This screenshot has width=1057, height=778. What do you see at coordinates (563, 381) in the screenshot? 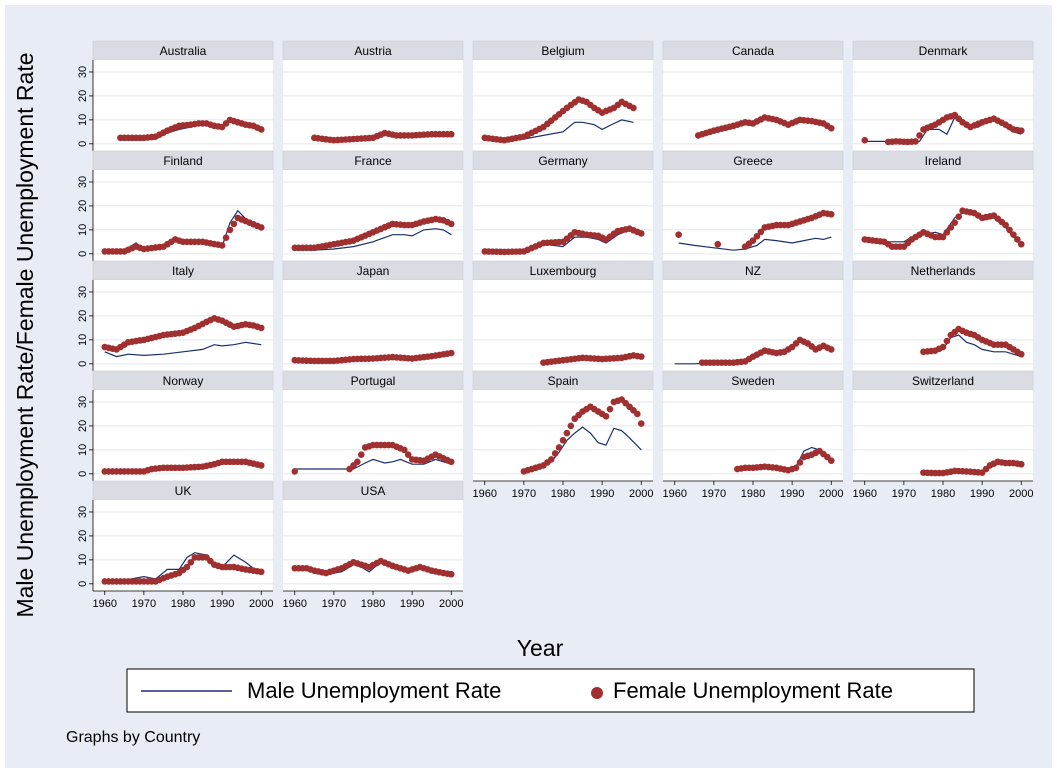
I see `panel-title: Spain` at bounding box center [563, 381].